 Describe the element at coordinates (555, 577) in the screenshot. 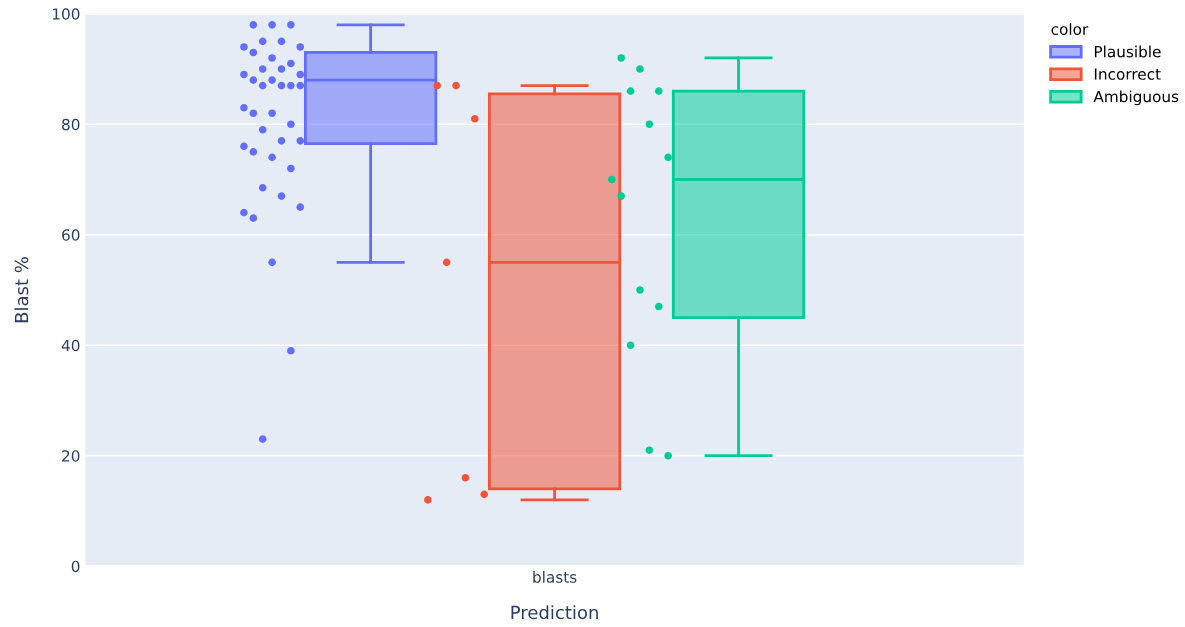

I see `x-tick-label: blasts` at that location.